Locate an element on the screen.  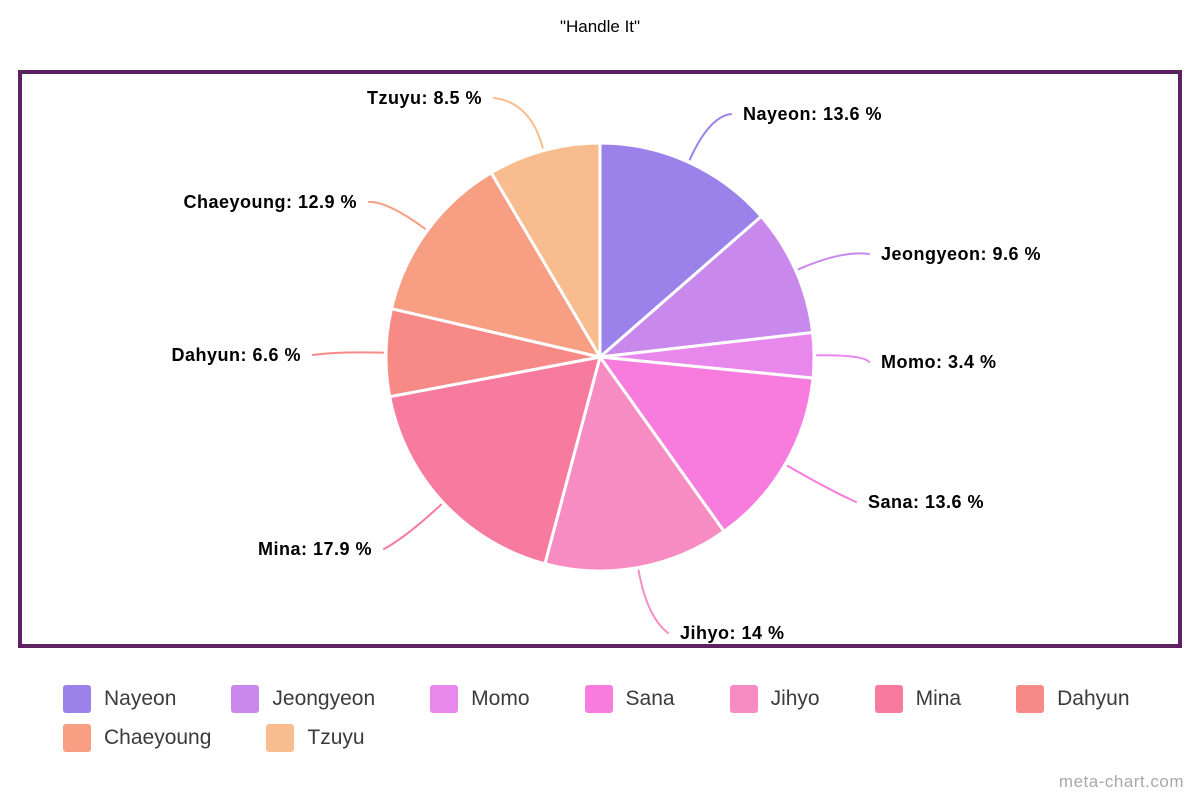
legend-swatch-jeongyeon is located at coordinates (245, 699).